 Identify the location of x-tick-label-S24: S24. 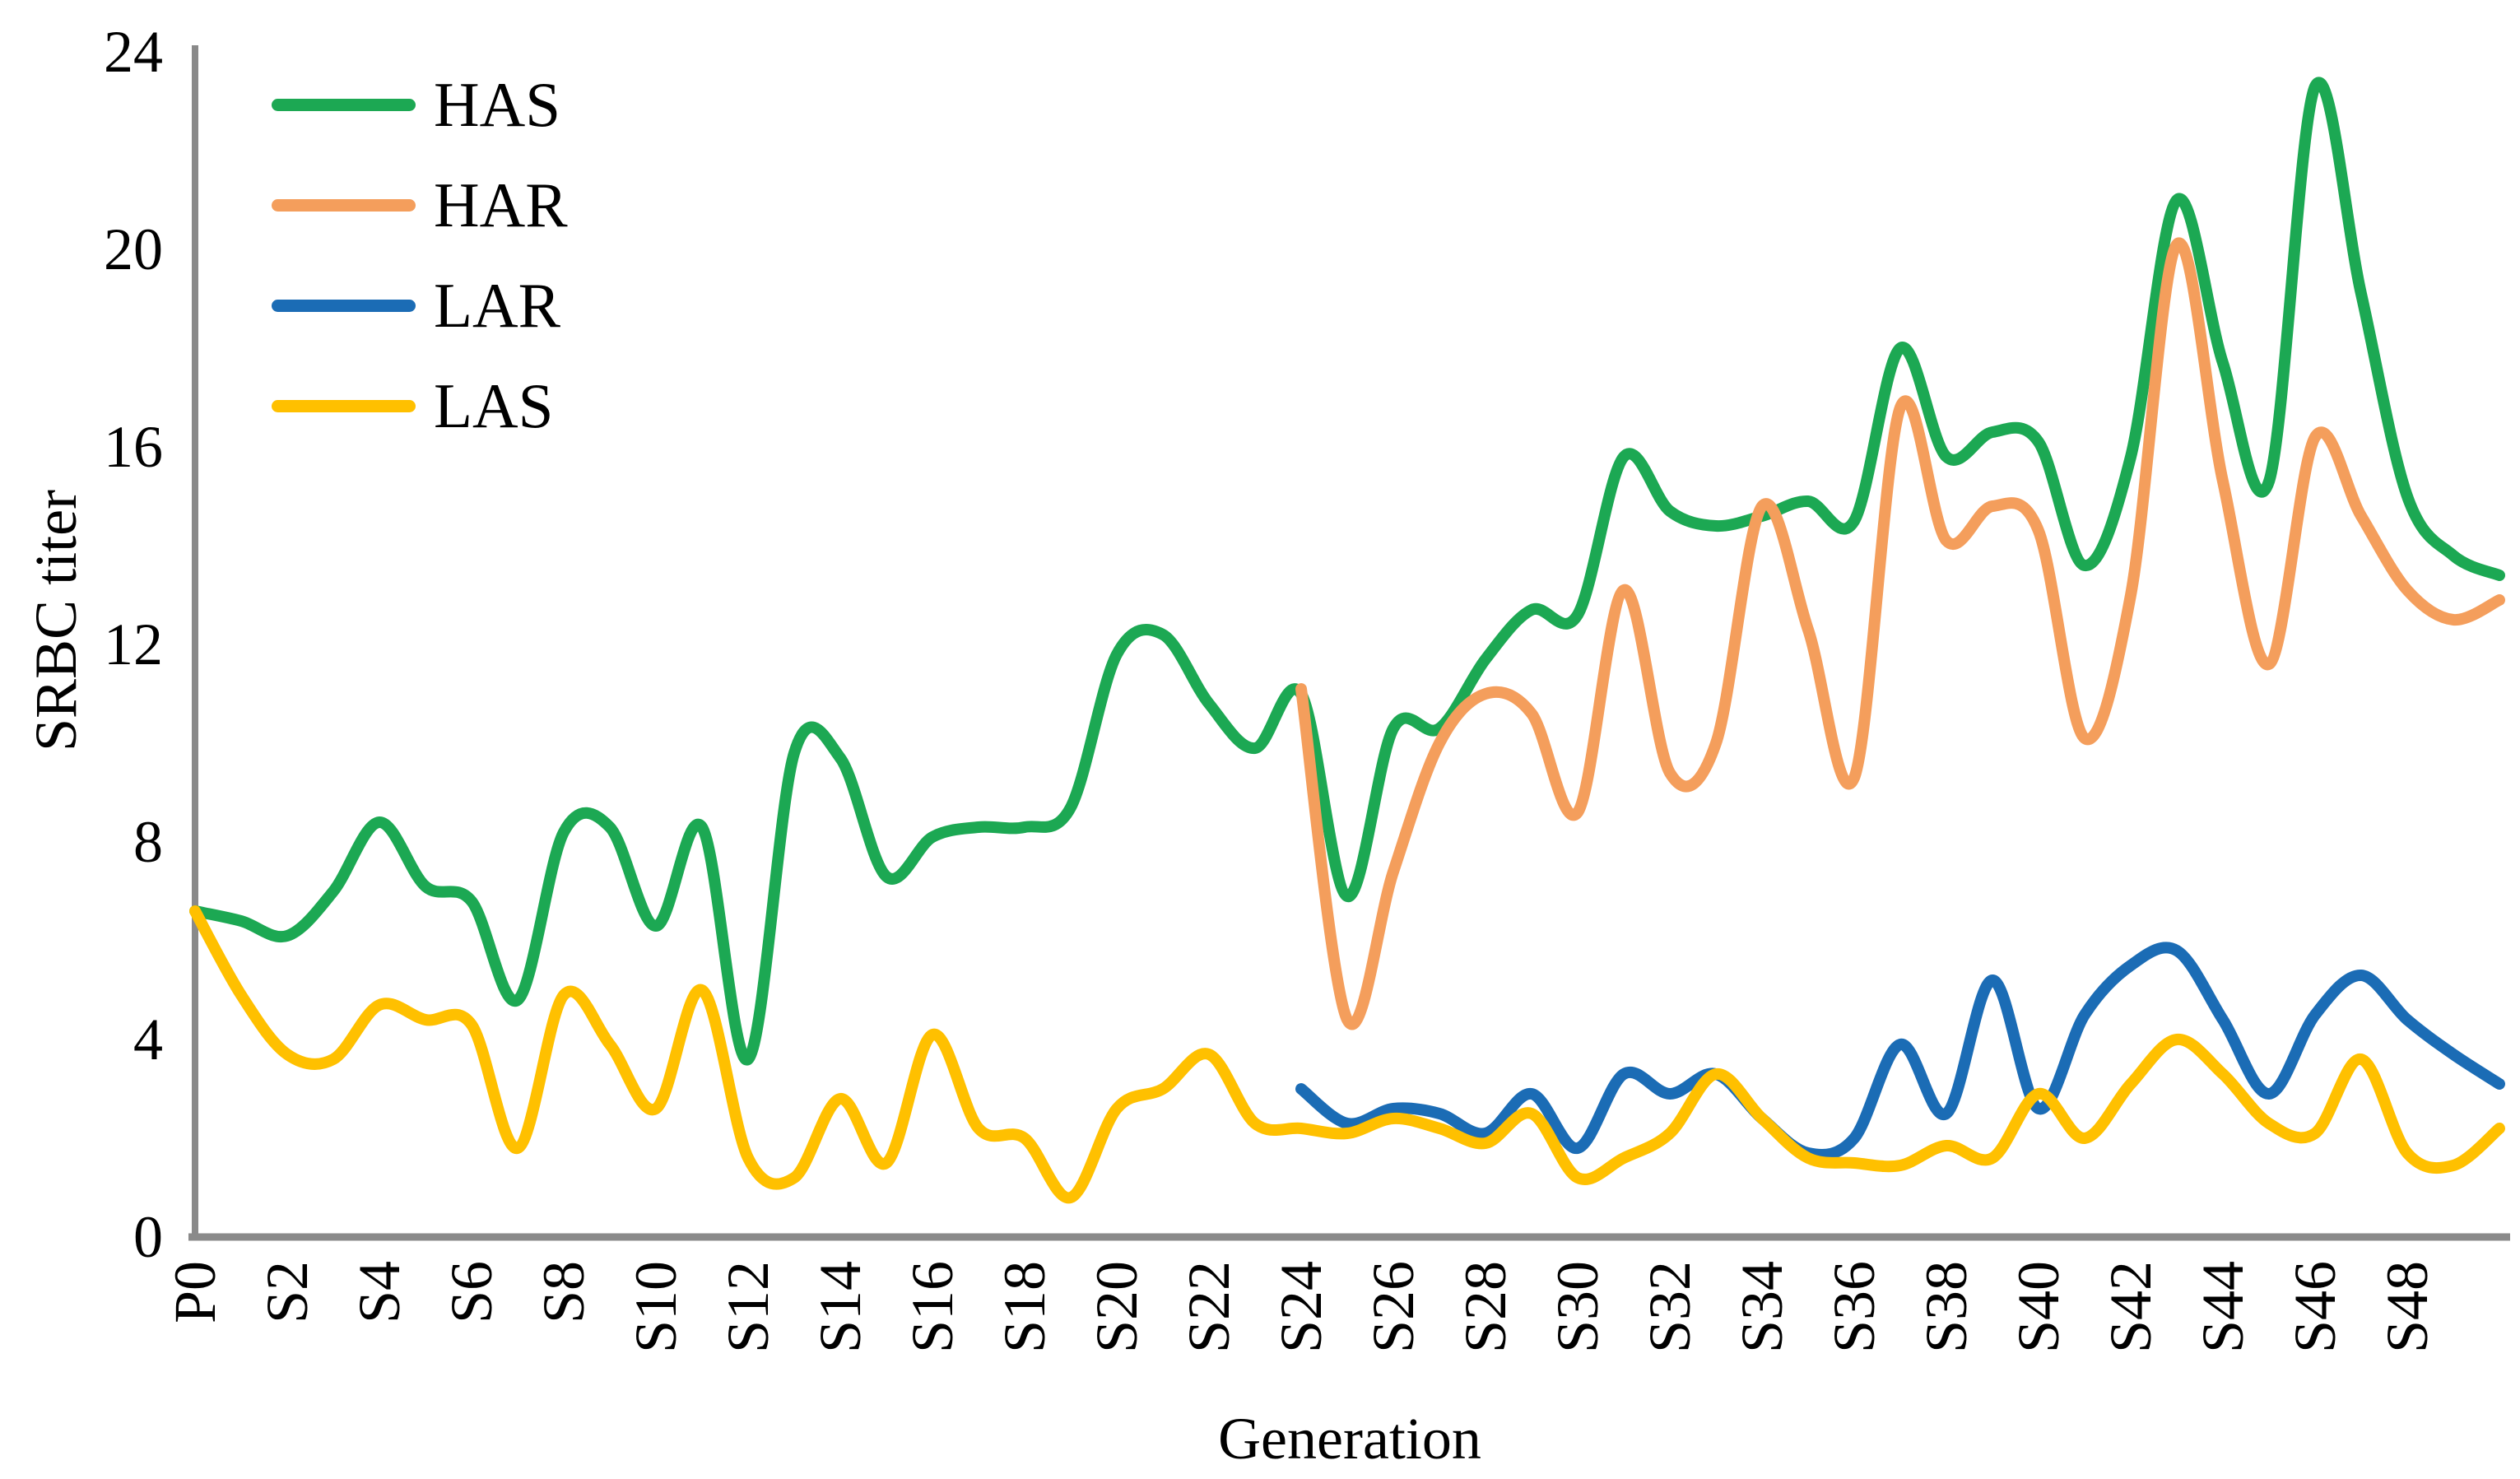
(1301, 1307).